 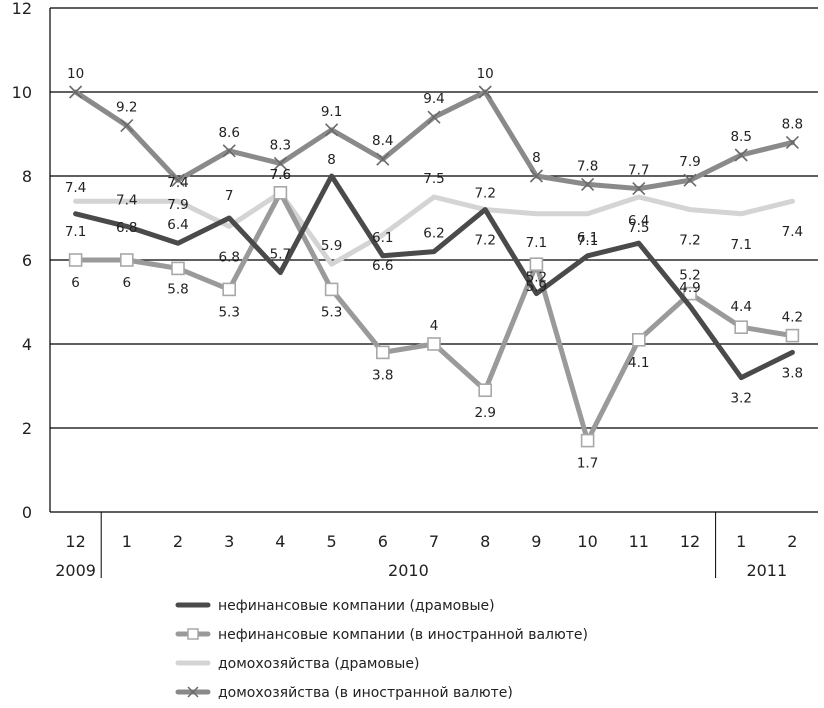 I want to click on data-label: 1.7, so click(x=587, y=464).